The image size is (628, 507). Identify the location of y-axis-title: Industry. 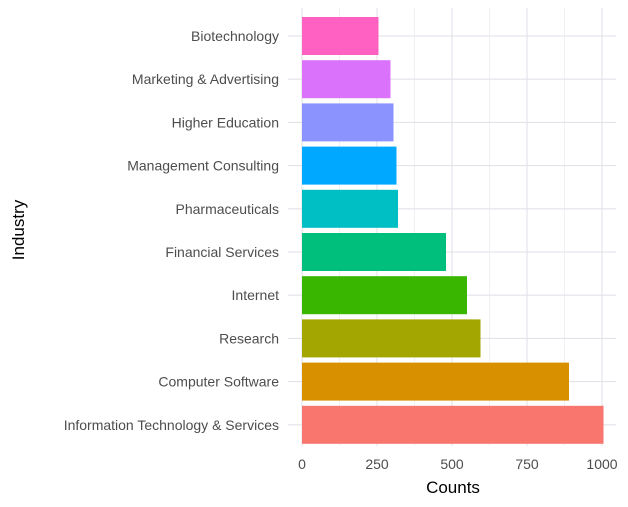
(18, 229).